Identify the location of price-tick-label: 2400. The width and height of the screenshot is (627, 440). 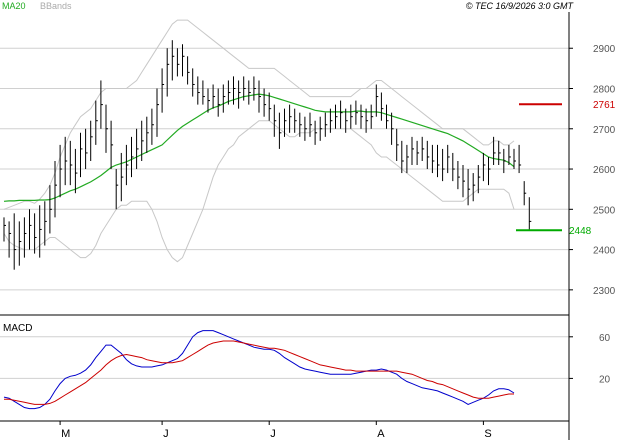
(604, 251).